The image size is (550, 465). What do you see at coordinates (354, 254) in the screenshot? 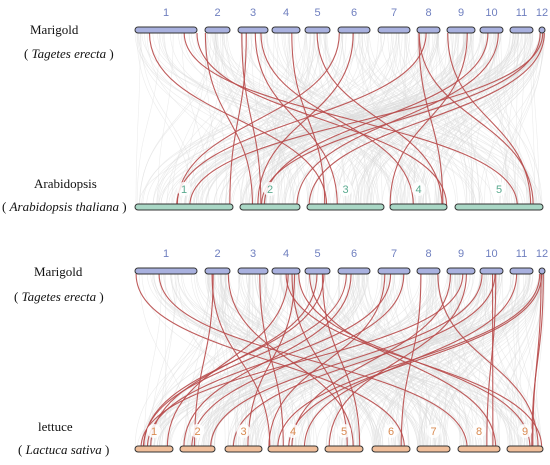
I see `marigold-bottom-chromosome-label-6: 6` at bounding box center [354, 254].